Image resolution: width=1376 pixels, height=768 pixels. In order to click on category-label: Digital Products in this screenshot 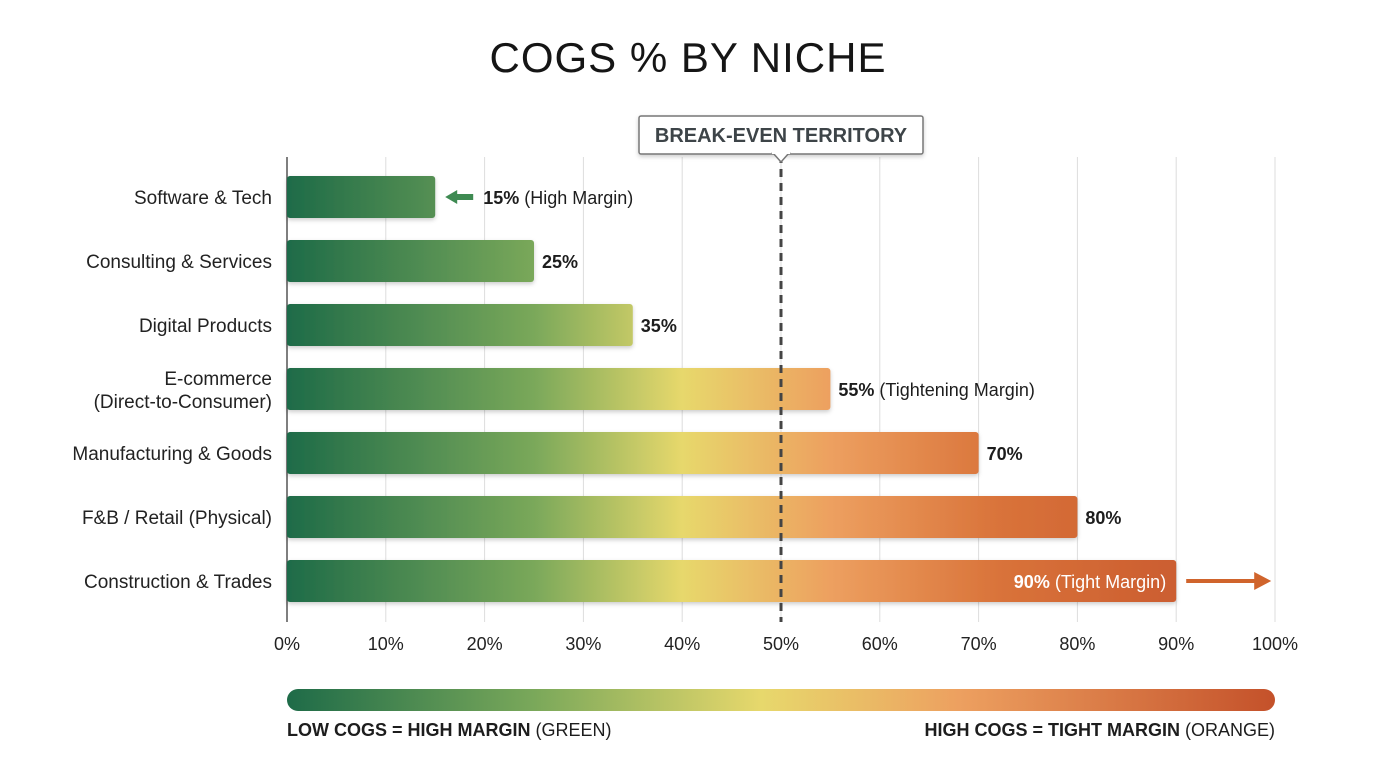, I will do `click(205, 326)`.